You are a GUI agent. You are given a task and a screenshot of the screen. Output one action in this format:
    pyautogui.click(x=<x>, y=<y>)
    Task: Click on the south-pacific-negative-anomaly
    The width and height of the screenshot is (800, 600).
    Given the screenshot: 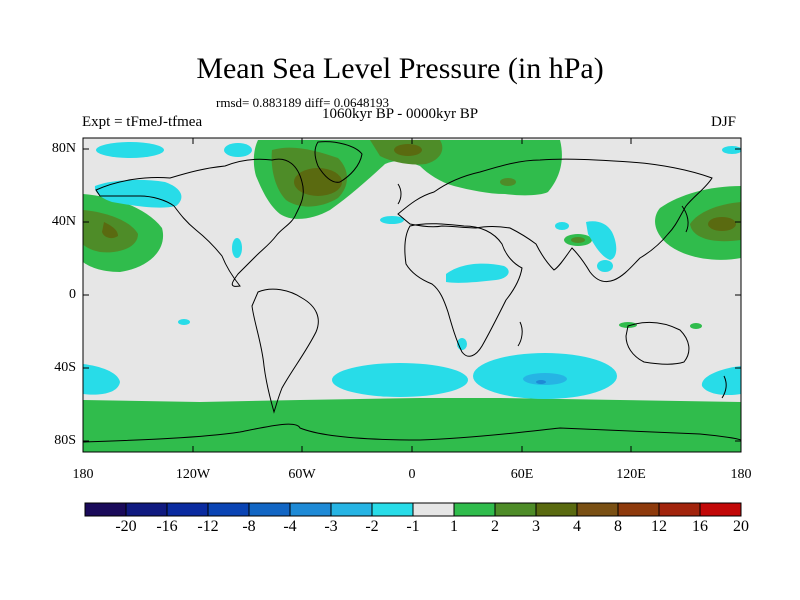 What is the action you would take?
    pyautogui.click(x=400, y=380)
    